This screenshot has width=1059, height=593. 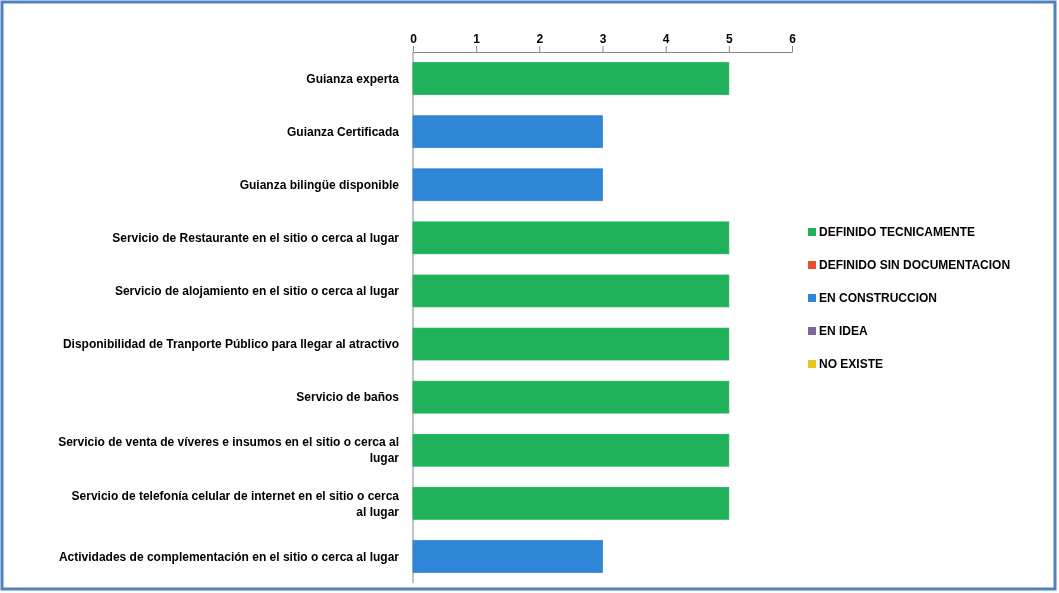 I want to click on y-tick-label: Guianza experta, so click(x=353, y=78).